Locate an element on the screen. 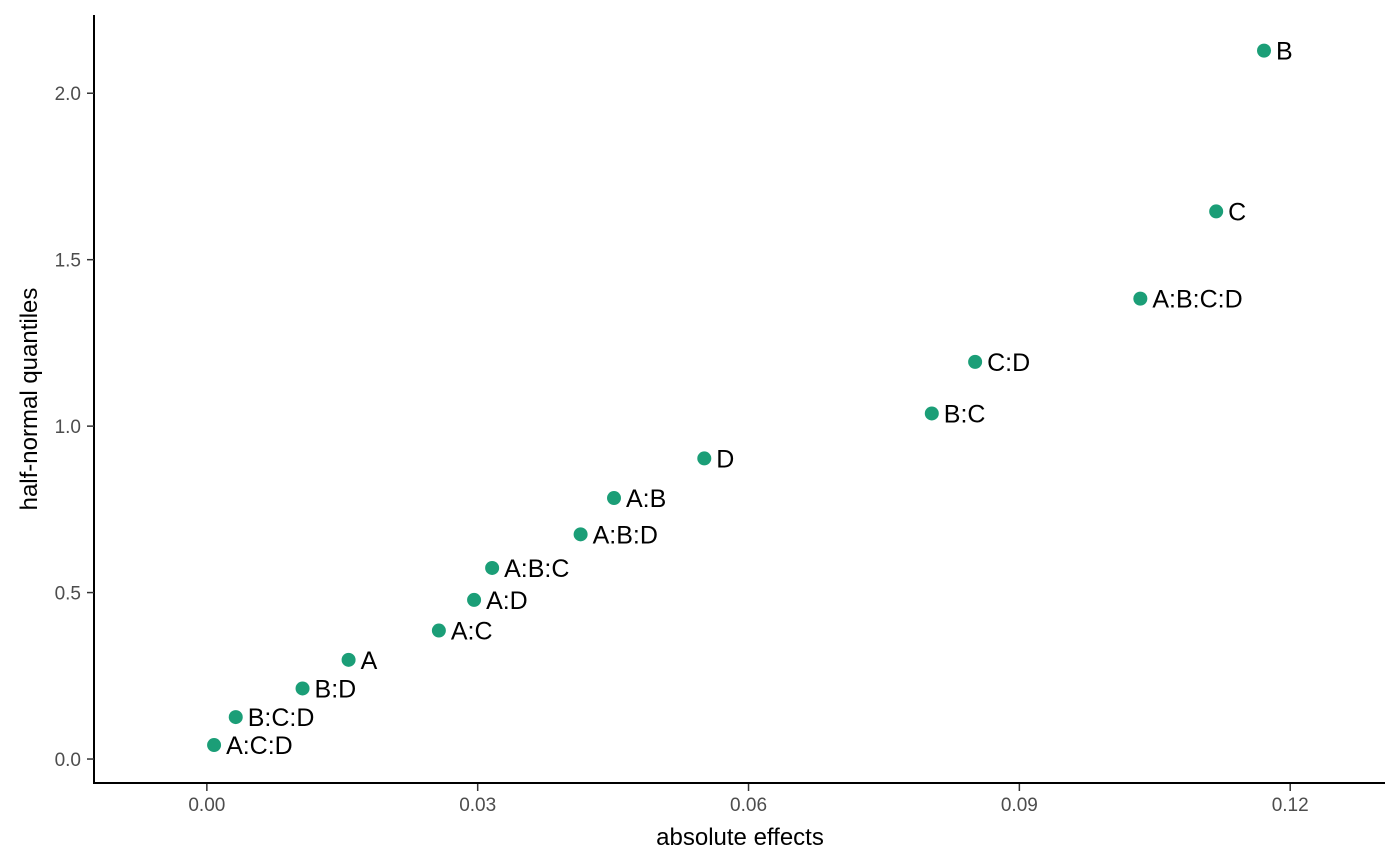  y-tick-label: 1.0 is located at coordinates (68, 427).